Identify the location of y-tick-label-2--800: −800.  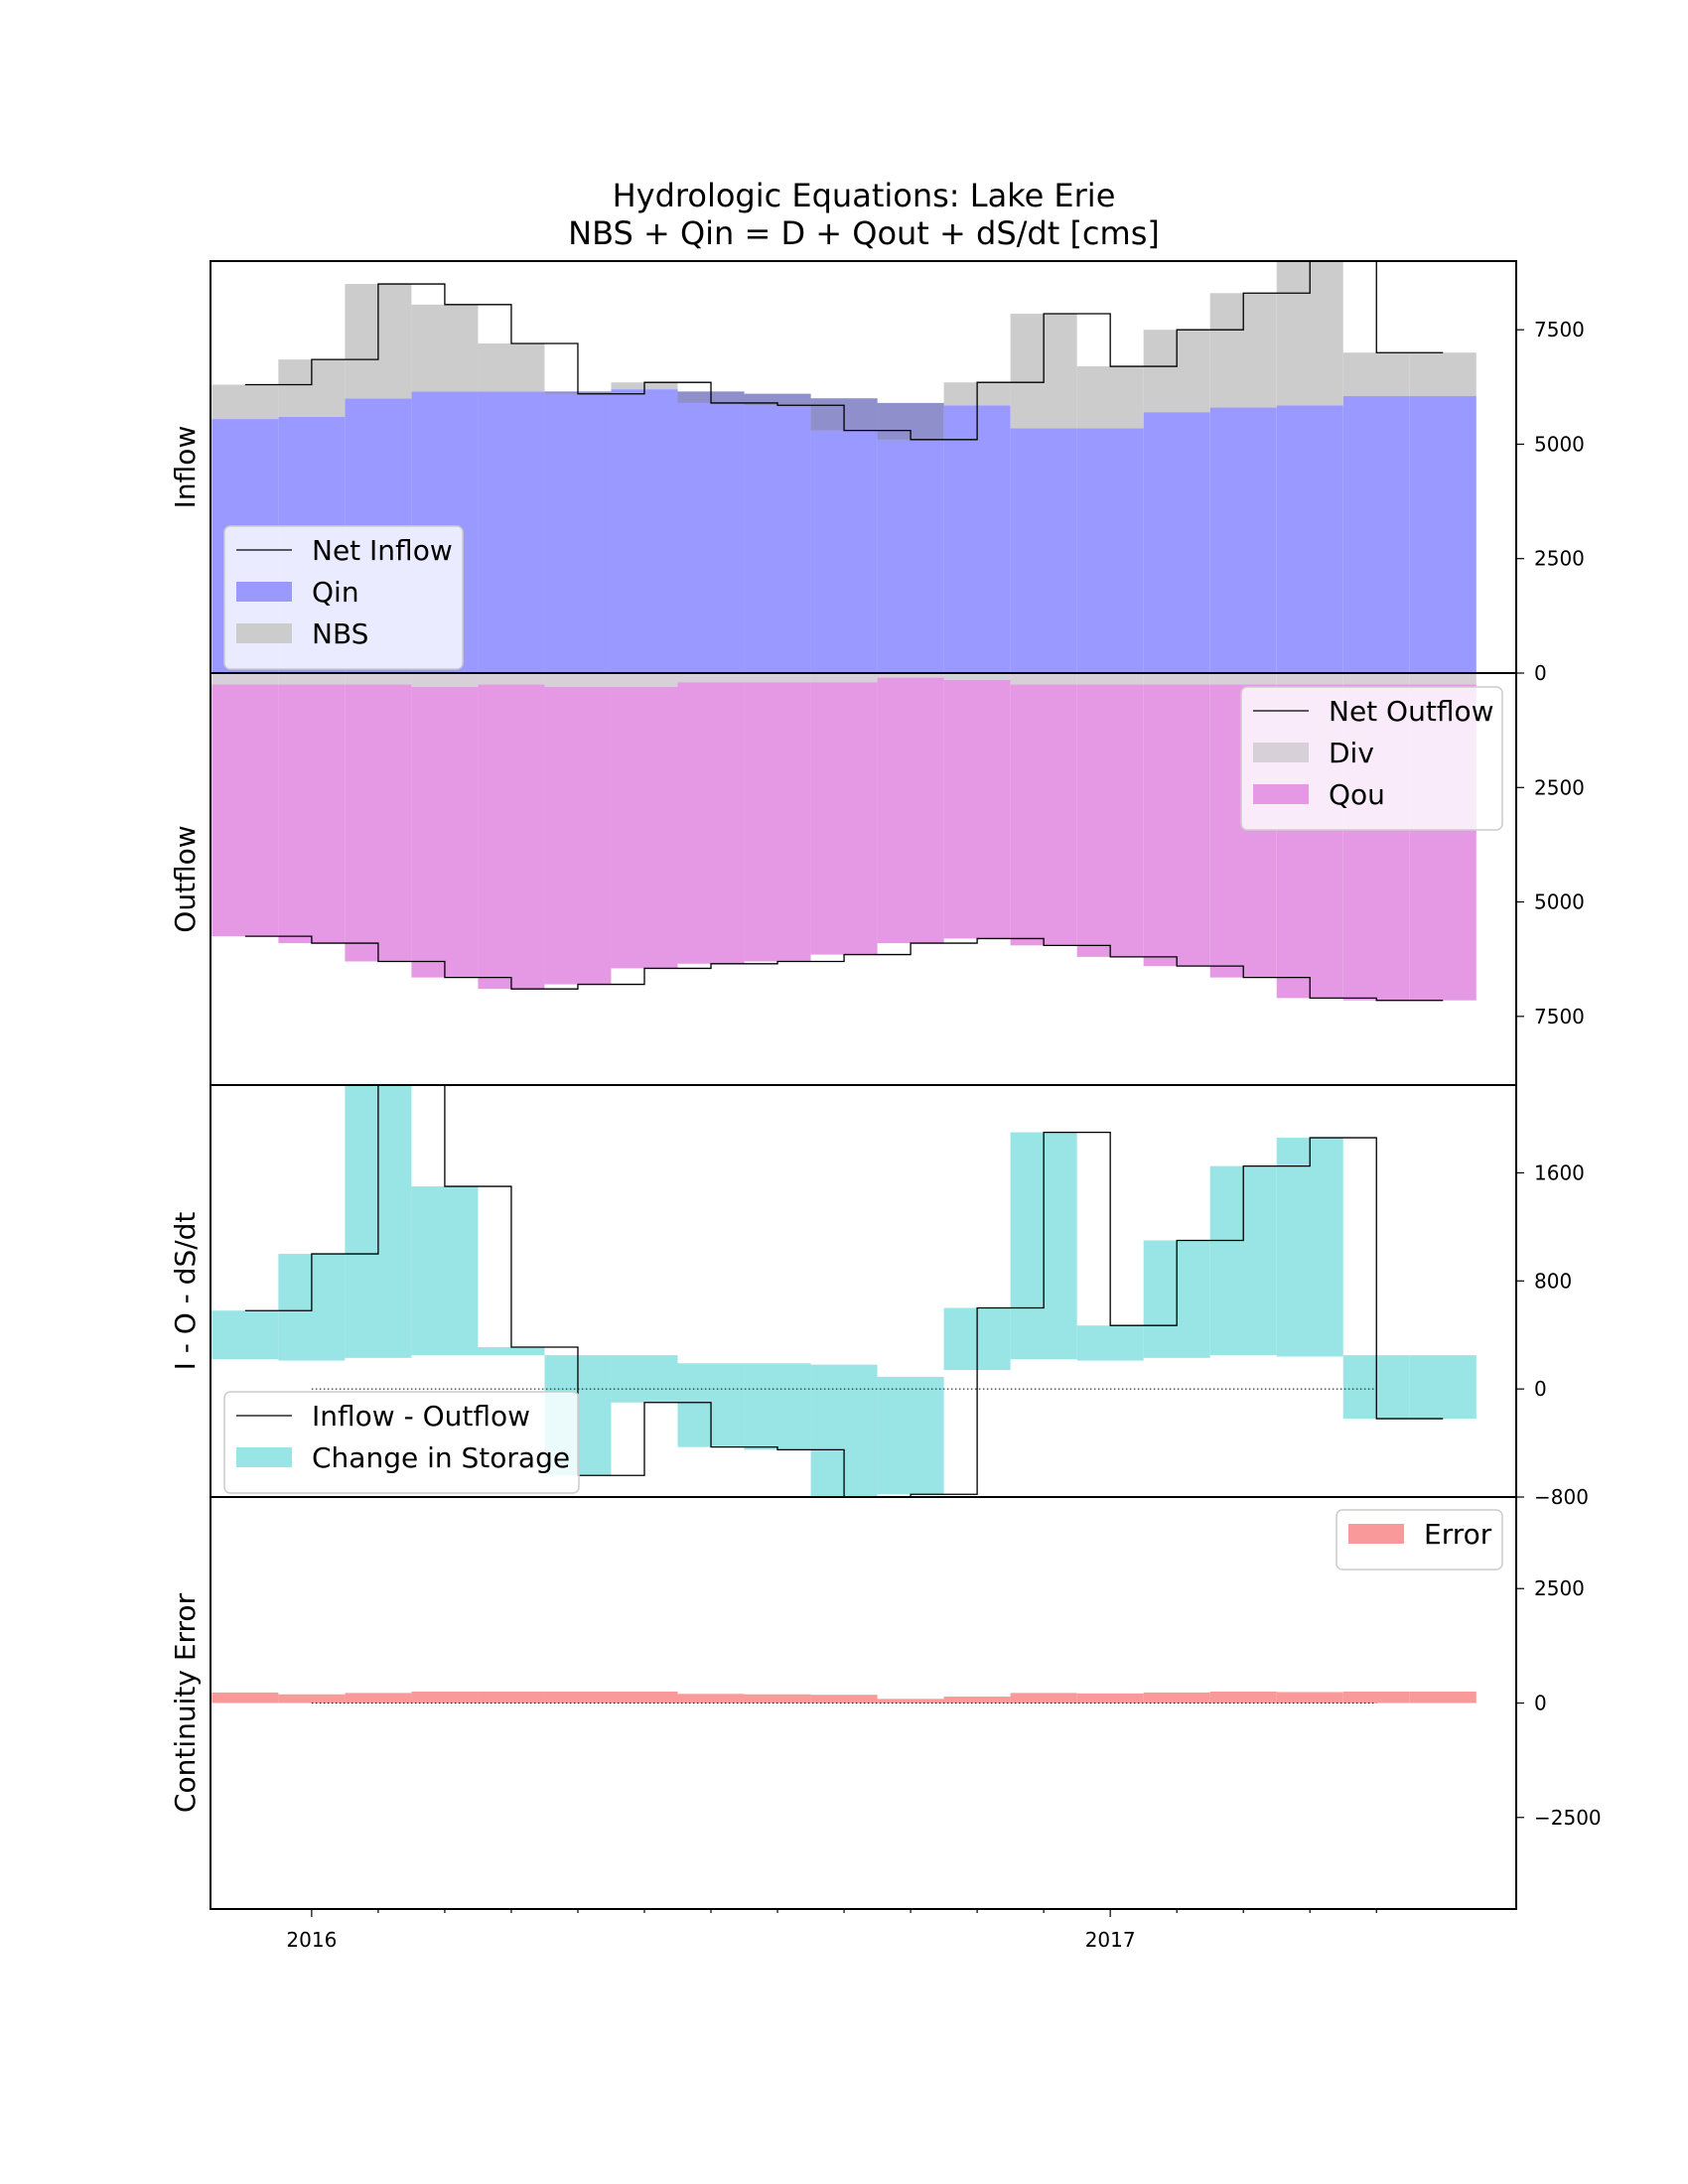
(1561, 1497).